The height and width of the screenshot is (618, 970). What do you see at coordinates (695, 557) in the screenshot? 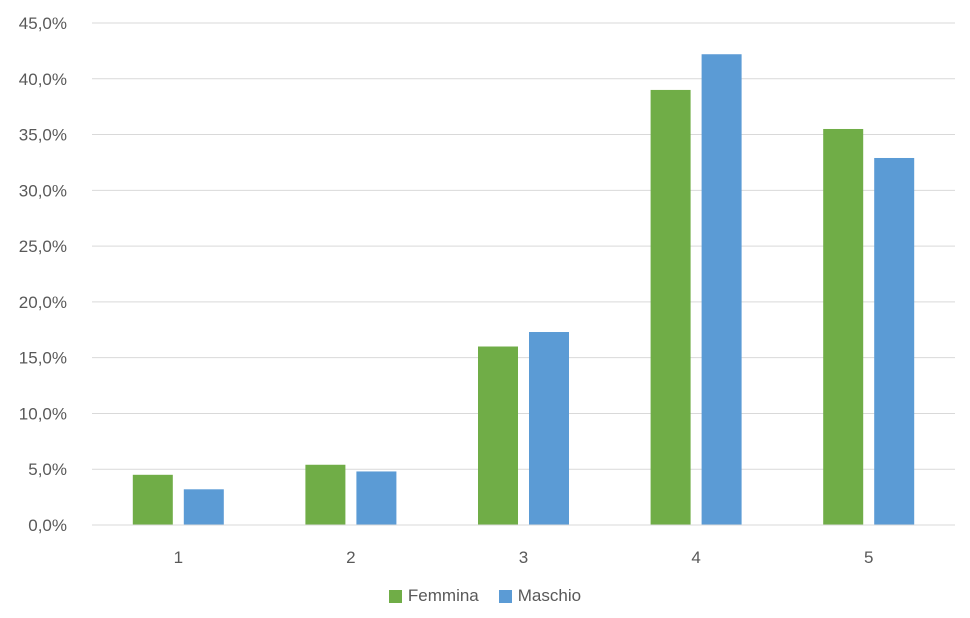
I see `x-tick-label: 4` at bounding box center [695, 557].